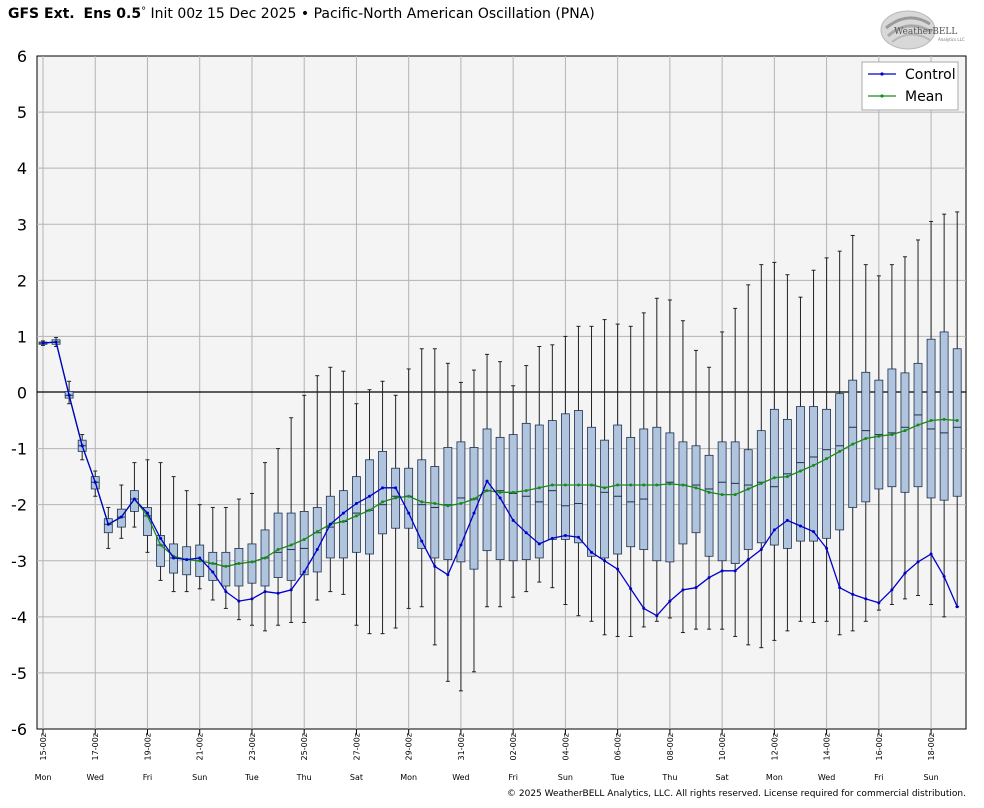 This screenshot has width=984, height=808. What do you see at coordinates (304, 777) in the screenshot?
I see `x-tick-day-label: Thu` at bounding box center [304, 777].